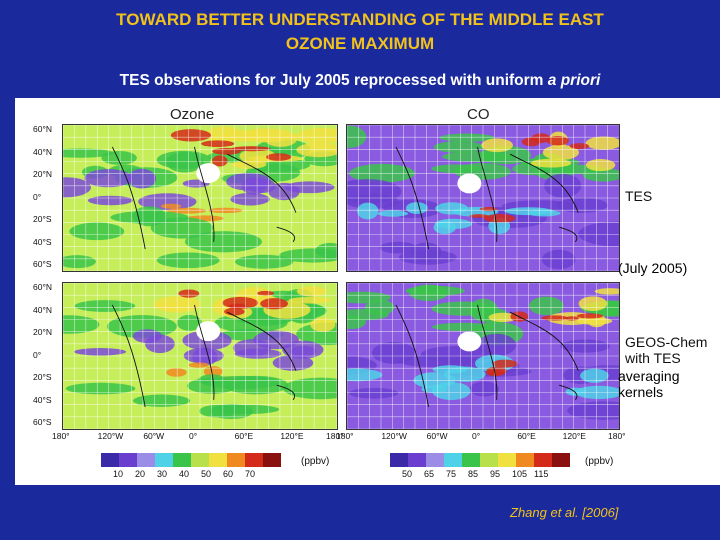 The image size is (720, 540). I want to click on citation: Zhang et al. [2006], so click(564, 512).